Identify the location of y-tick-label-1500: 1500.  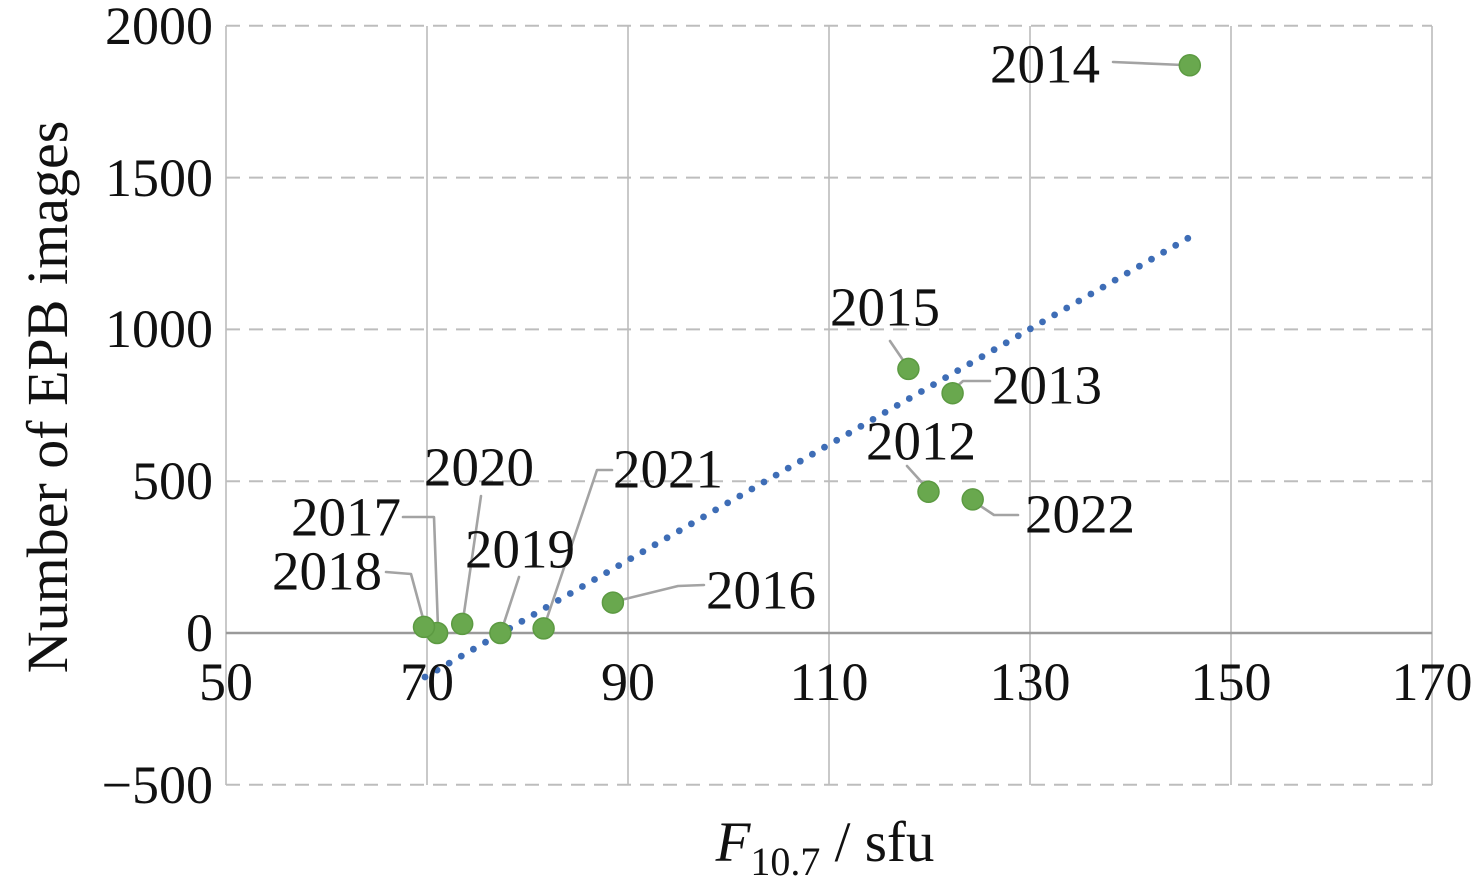
(159, 177).